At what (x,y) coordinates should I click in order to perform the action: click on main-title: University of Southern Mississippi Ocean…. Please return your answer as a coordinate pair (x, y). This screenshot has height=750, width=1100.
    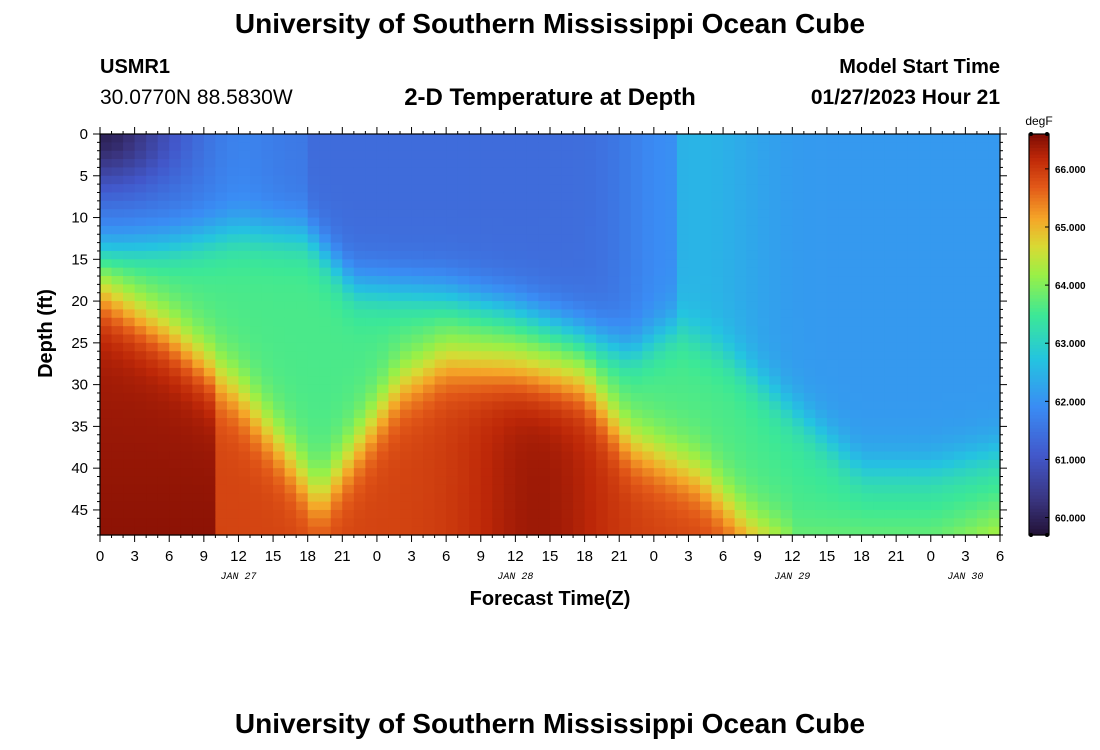
    Looking at the image, I should click on (550, 23).